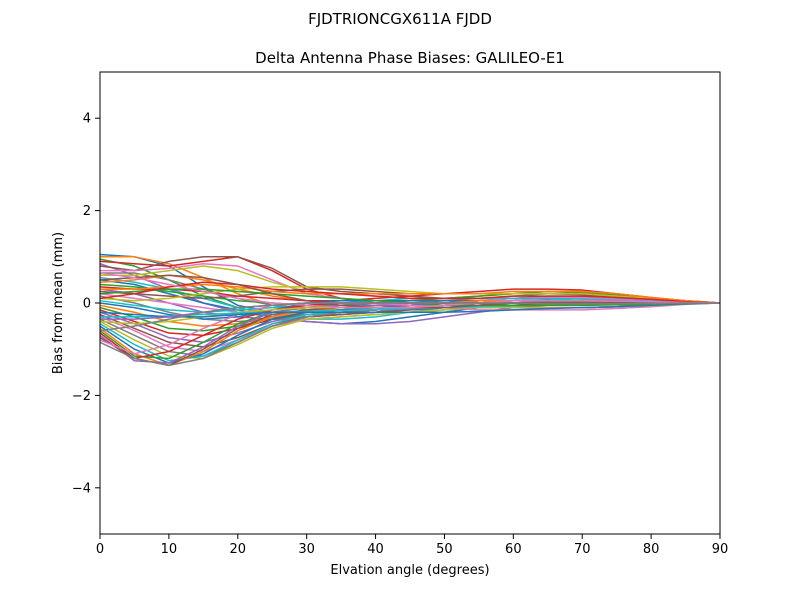  What do you see at coordinates (100, 549) in the screenshot?
I see `x-tick-label: 0` at bounding box center [100, 549].